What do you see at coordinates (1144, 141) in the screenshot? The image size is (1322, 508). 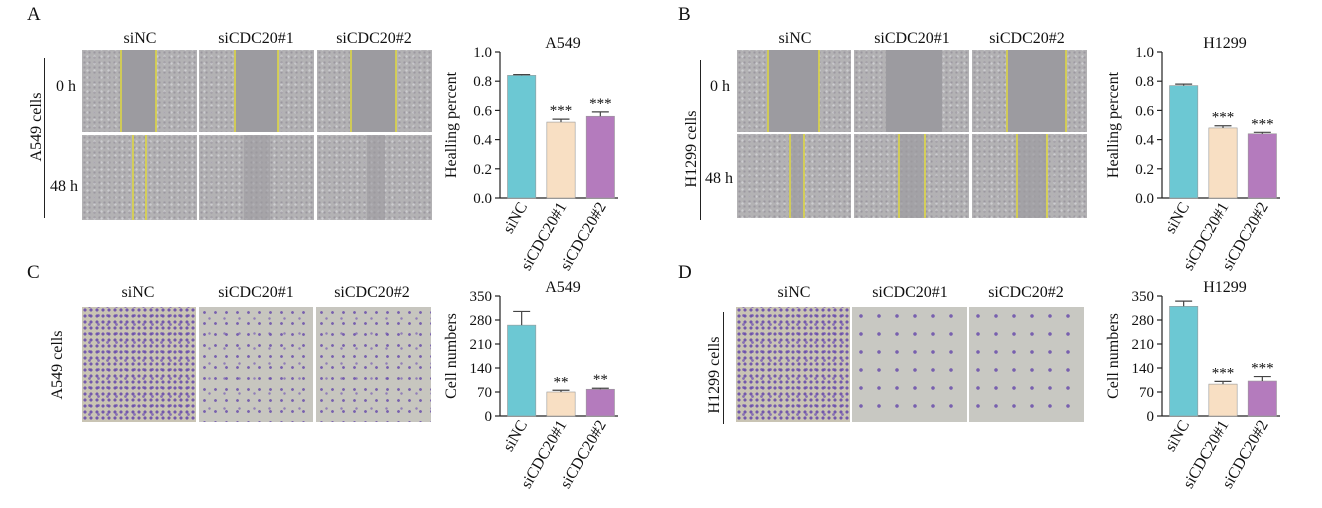 I see `y-tick-label: 0.4` at bounding box center [1144, 141].